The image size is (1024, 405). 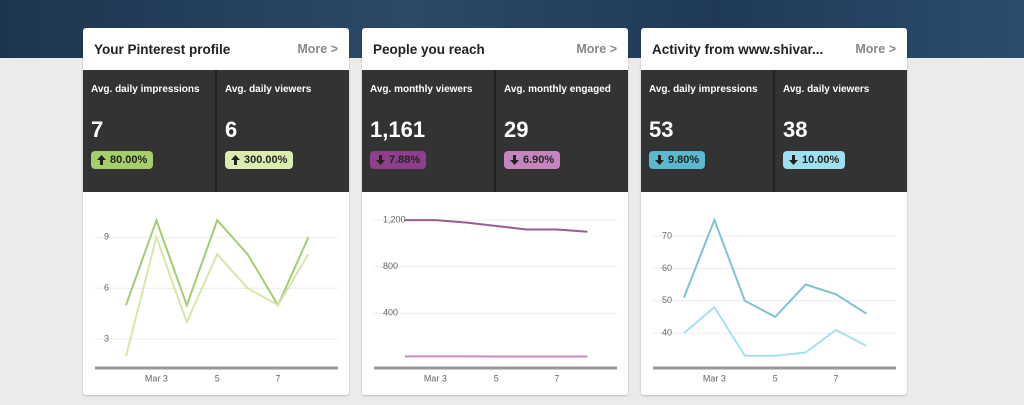 What do you see at coordinates (282, 131) in the screenshot?
I see `stat: Avg. daily viewers 6 300.00%` at bounding box center [282, 131].